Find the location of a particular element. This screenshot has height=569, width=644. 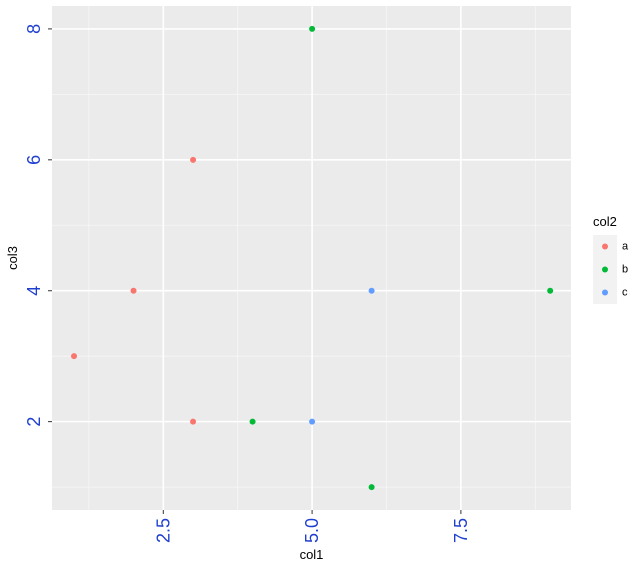

y-tick-label: 8 is located at coordinates (34, 29).